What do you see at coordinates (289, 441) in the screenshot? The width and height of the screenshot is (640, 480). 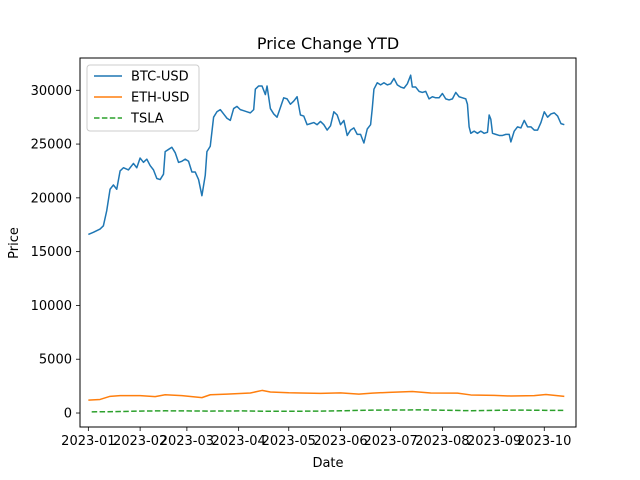 I see `x-tick-label: 2023-05` at bounding box center [289, 441].